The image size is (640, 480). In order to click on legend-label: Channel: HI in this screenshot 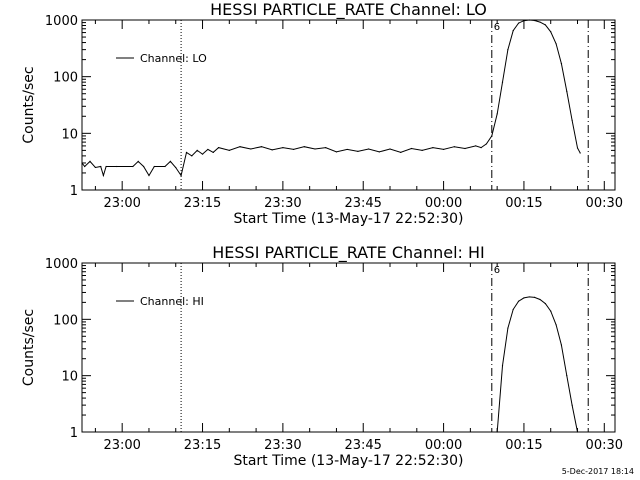, I will do `click(172, 301)`.